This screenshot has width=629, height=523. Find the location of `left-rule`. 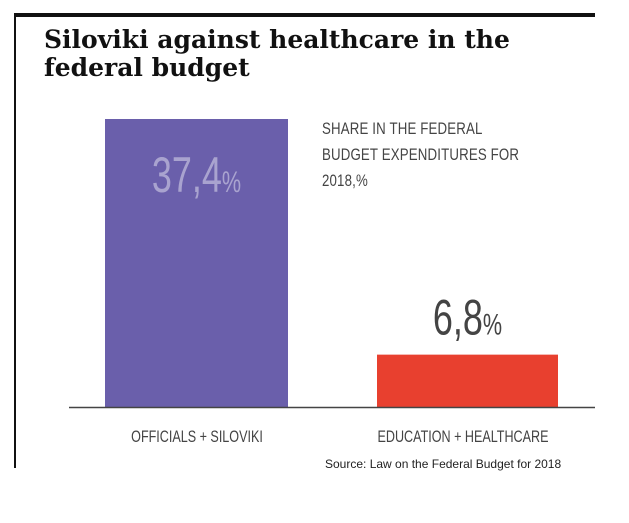

left-rule is located at coordinates (15, 240).